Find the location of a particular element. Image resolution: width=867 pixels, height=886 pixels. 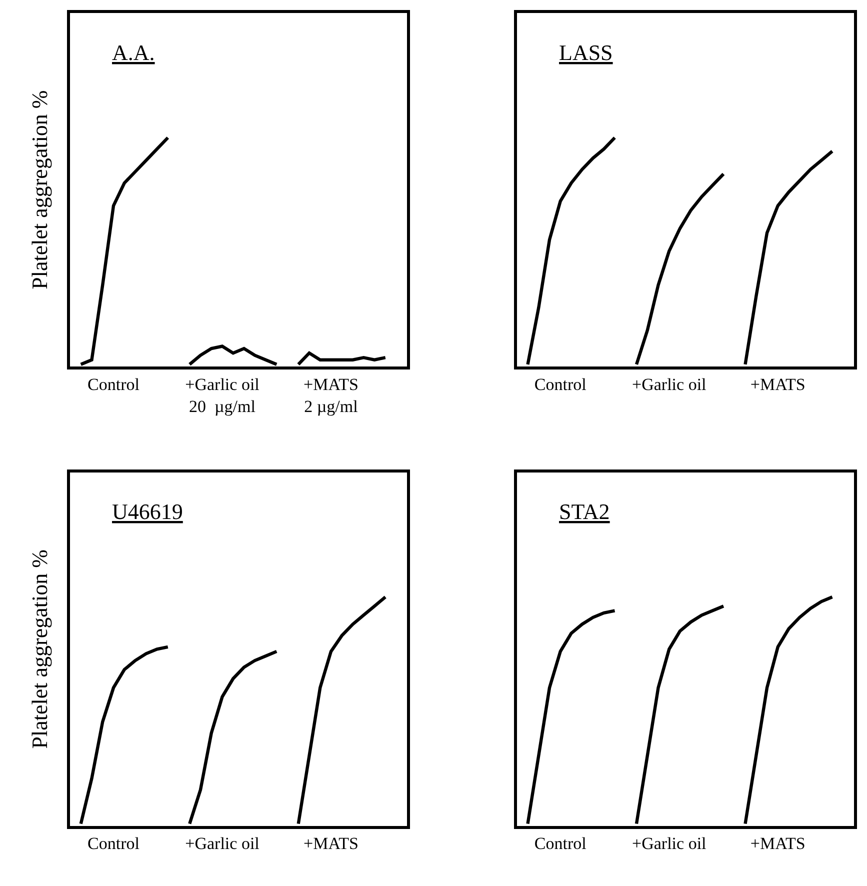

x-tick-label: +MATS 2 µg/ml is located at coordinates (331, 395).